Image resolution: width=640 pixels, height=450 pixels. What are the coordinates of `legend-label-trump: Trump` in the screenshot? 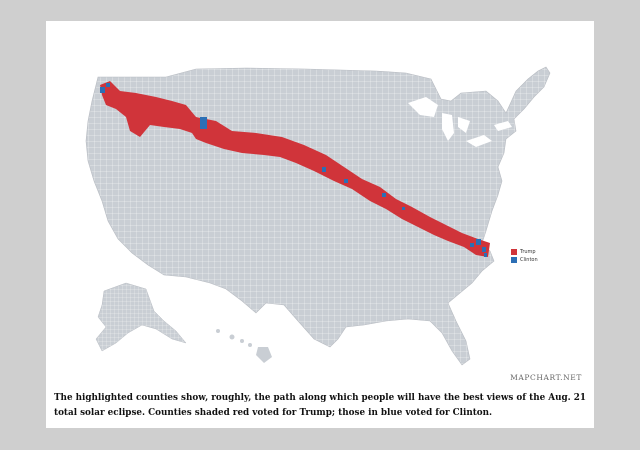 It's located at (528, 252).